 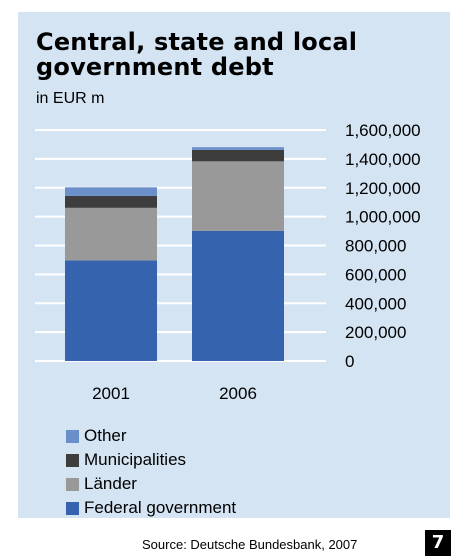 What do you see at coordinates (383, 159) in the screenshot?
I see `y-tick-label: 1,400,000` at bounding box center [383, 159].